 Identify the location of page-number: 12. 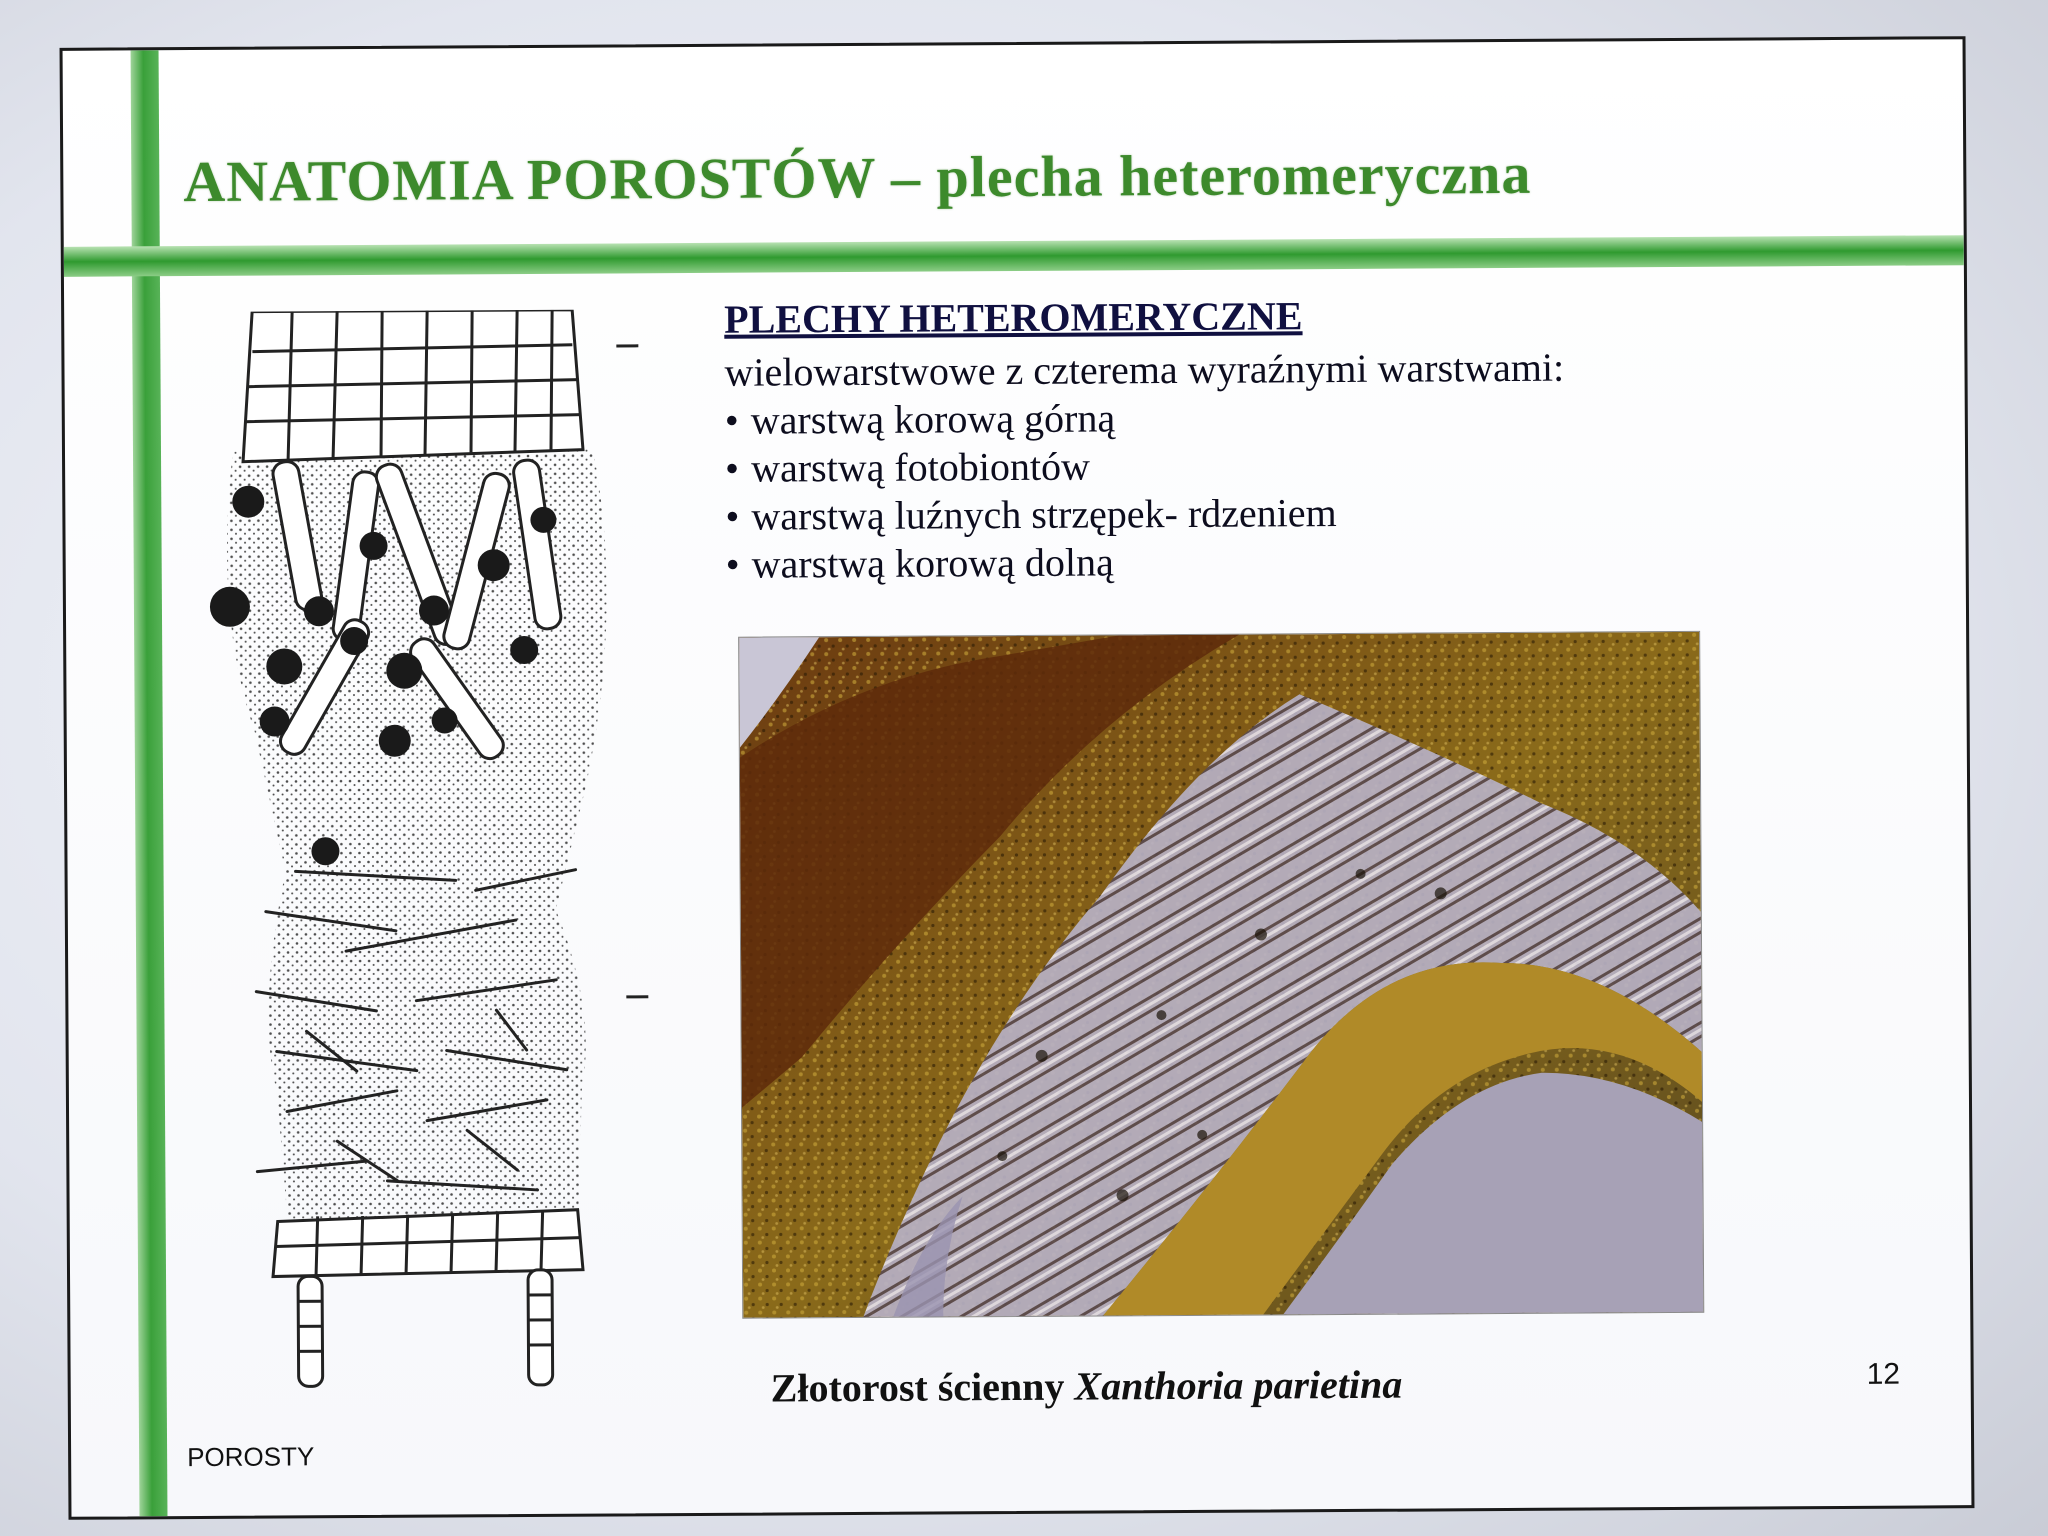
(1883, 1374).